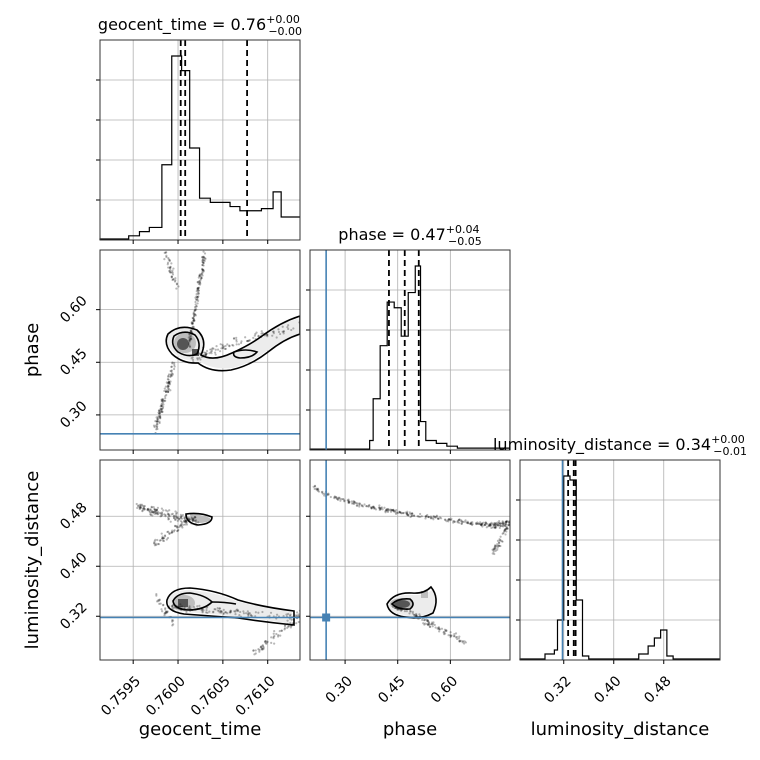 This screenshot has height=760, width=760. Describe the element at coordinates (283, 19) in the screenshot. I see `panel-title-plus: +0.00` at that location.